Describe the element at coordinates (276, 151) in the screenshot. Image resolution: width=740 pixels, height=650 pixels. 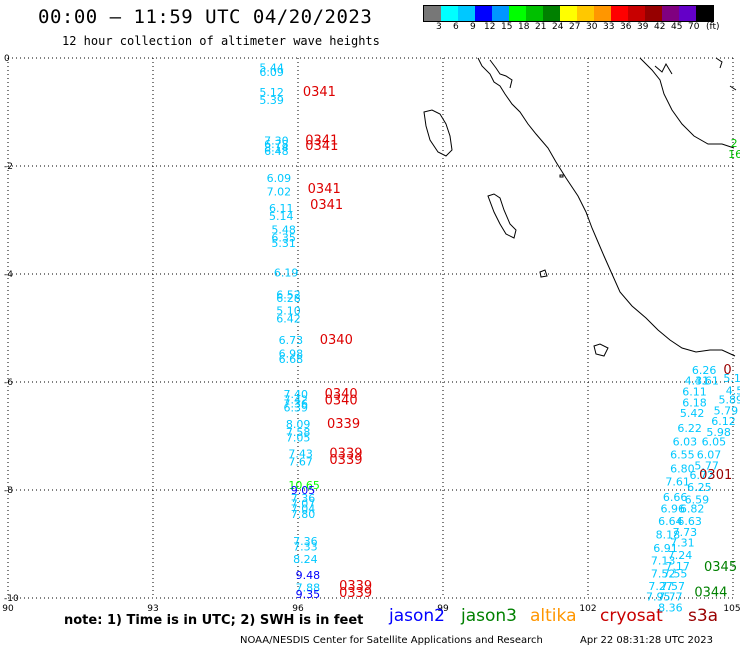
I see `wave-height-value: 6.48` at that location.